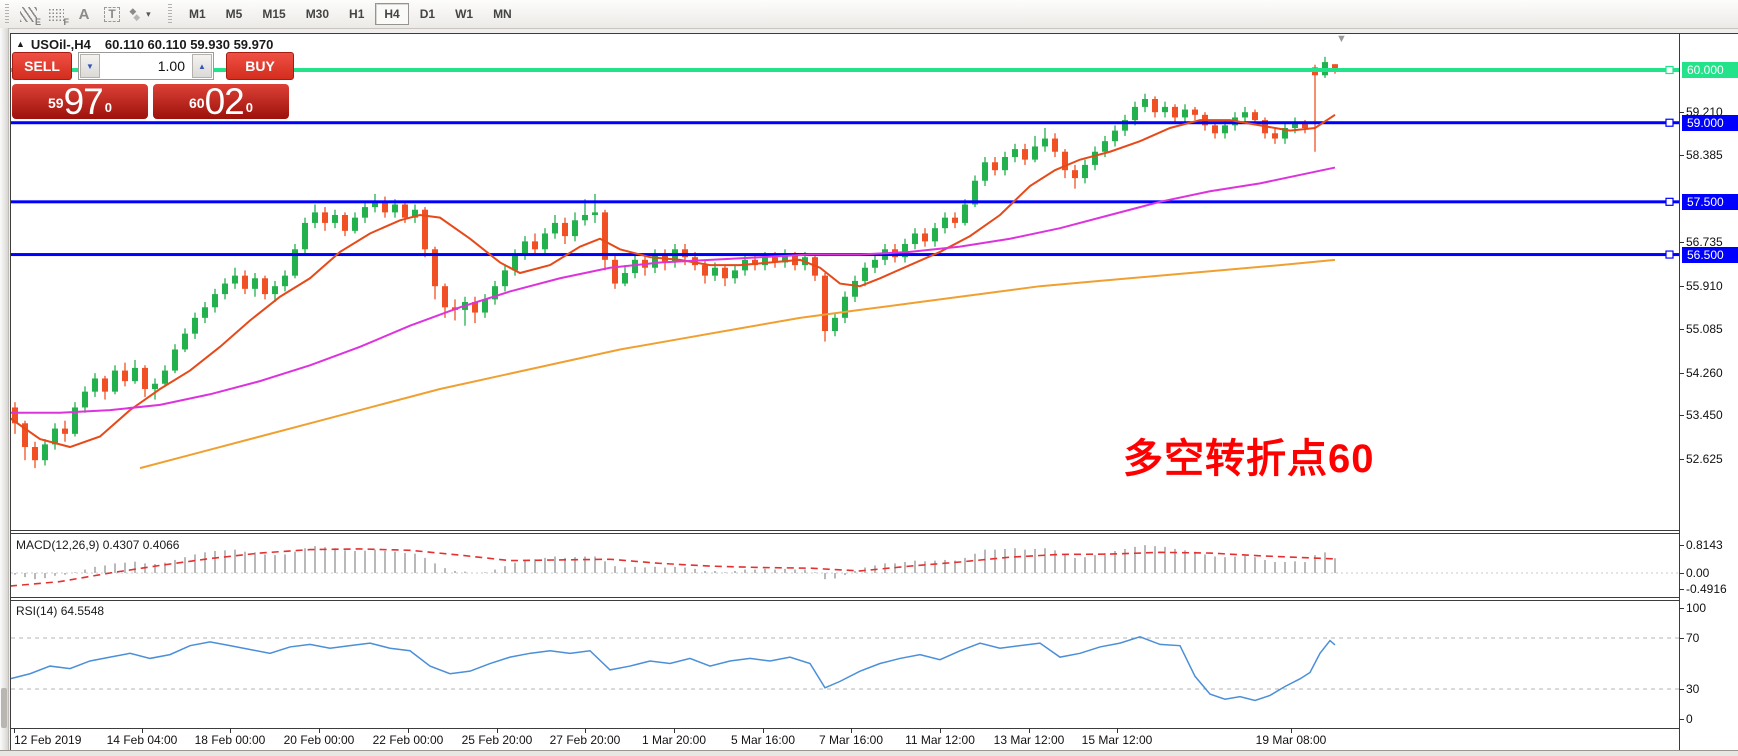 The height and width of the screenshot is (756, 1738). Describe the element at coordinates (427, 14) in the screenshot. I see `timeframe-d1: D1` at that location.